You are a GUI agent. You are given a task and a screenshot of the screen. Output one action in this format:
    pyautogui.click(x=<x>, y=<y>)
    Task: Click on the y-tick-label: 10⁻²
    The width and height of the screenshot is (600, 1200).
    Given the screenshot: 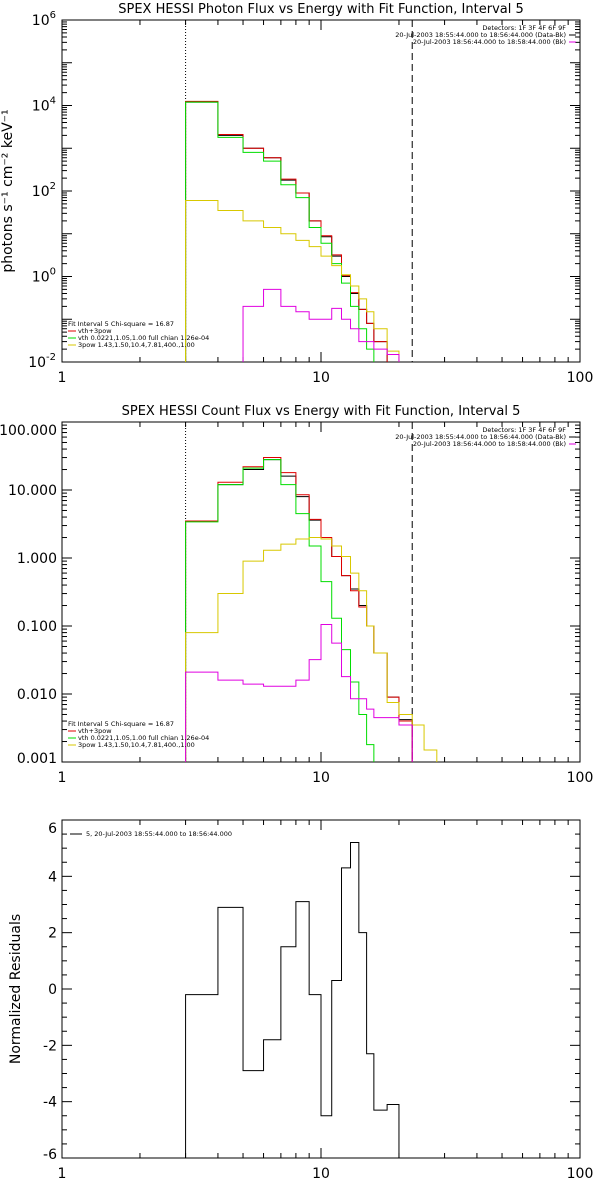 What is the action you would take?
    pyautogui.click(x=42, y=361)
    